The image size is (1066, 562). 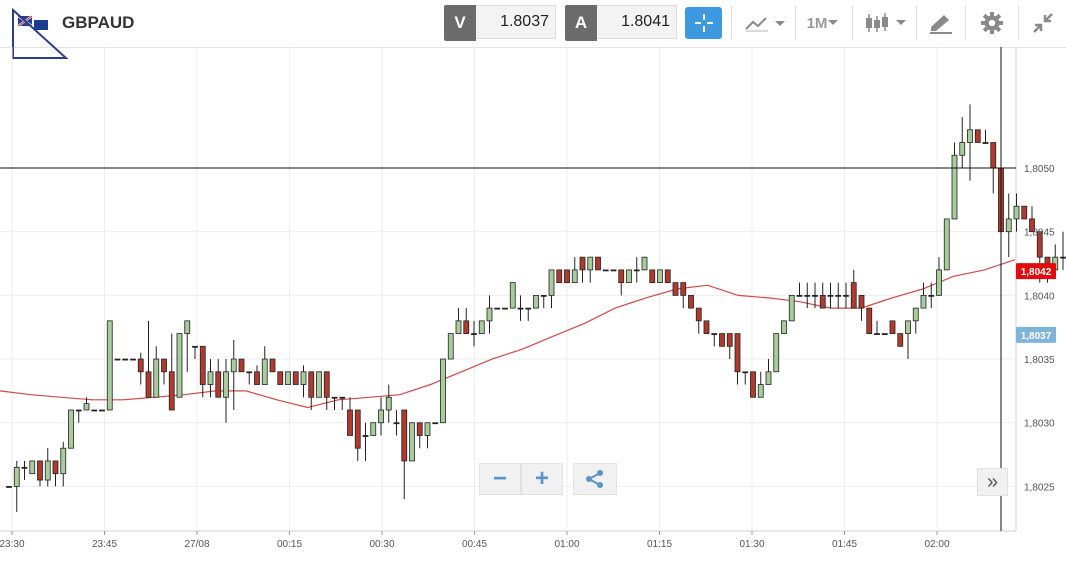 I want to click on top-toolbar: GBPAUD V 1.8037 A 1.8041 1M, so click(x=533, y=29).